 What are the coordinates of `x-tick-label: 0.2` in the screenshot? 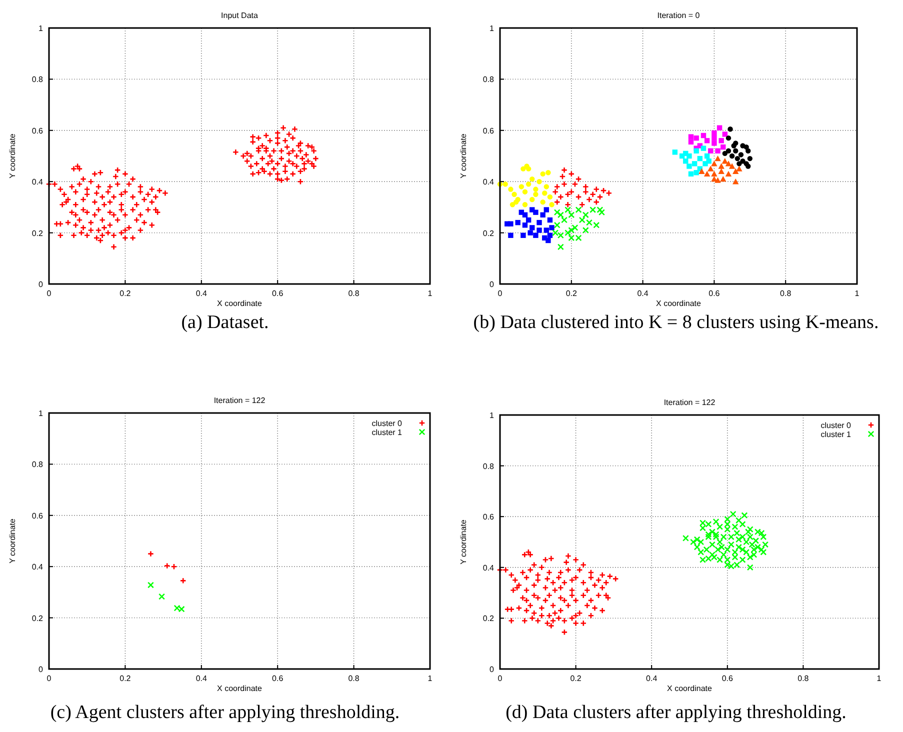 It's located at (126, 293).